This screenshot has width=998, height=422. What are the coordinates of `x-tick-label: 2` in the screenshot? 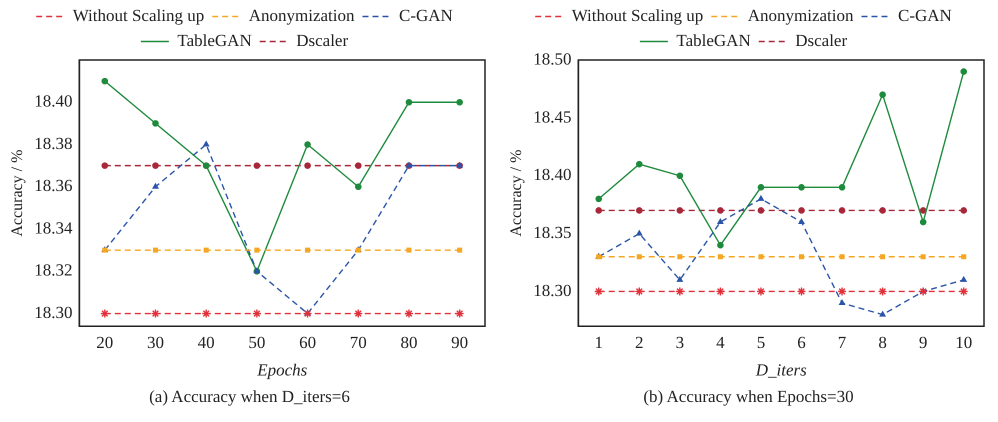 It's located at (639, 342).